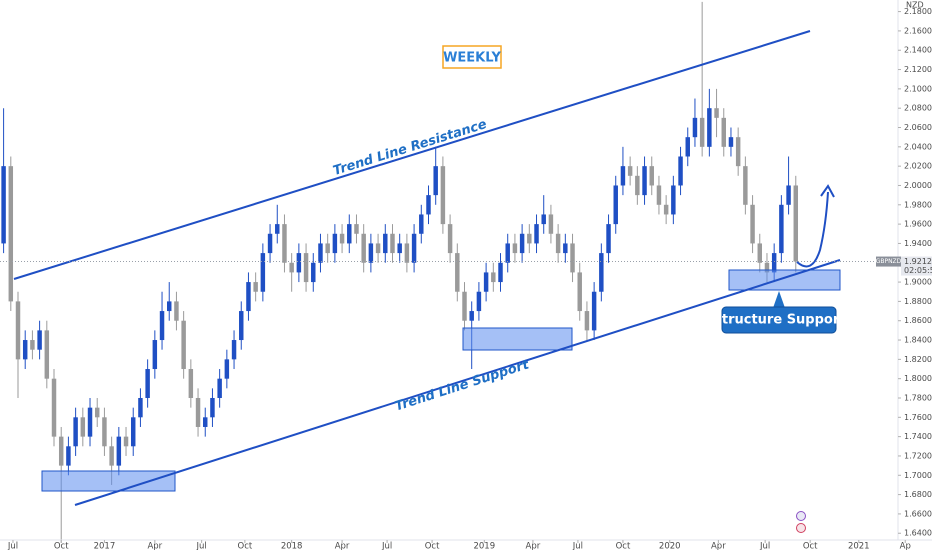 Image resolution: width=932 pixels, height=550 pixels. What do you see at coordinates (918, 494) in the screenshot?
I see `y-tick-label: 1.68000` at bounding box center [918, 494].